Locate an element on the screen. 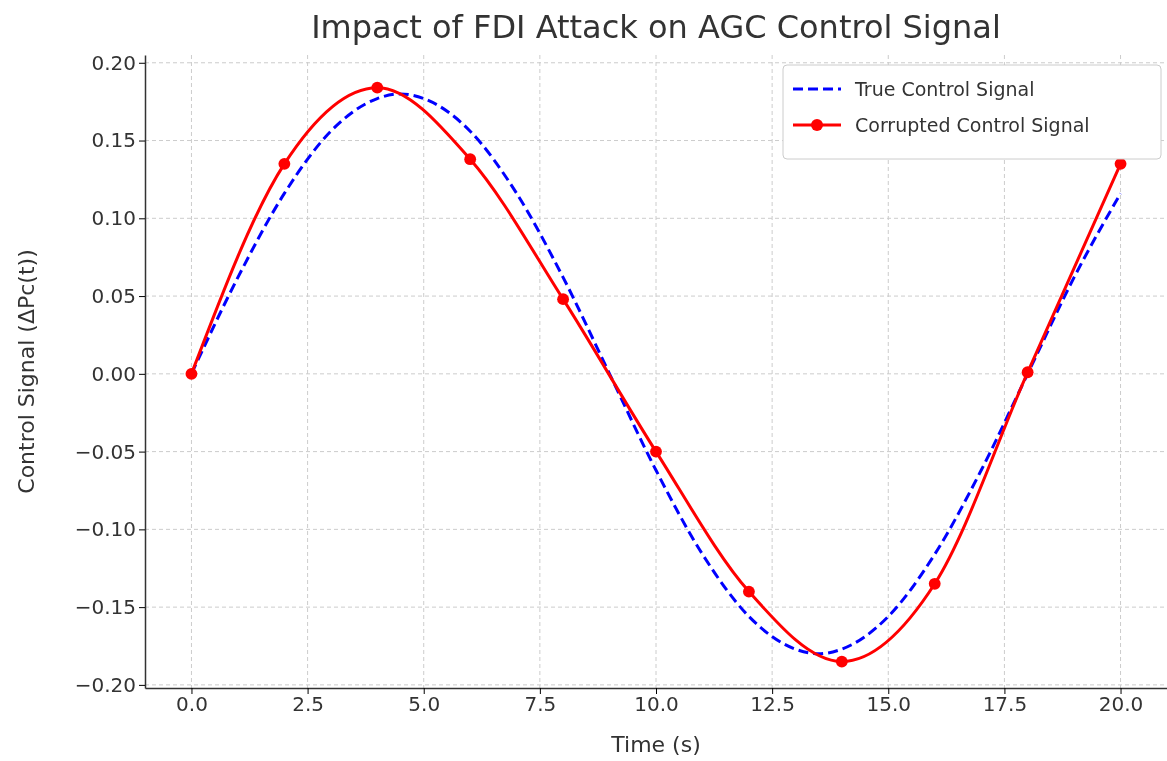  x-tick-label: 2.5 is located at coordinates (308, 704).